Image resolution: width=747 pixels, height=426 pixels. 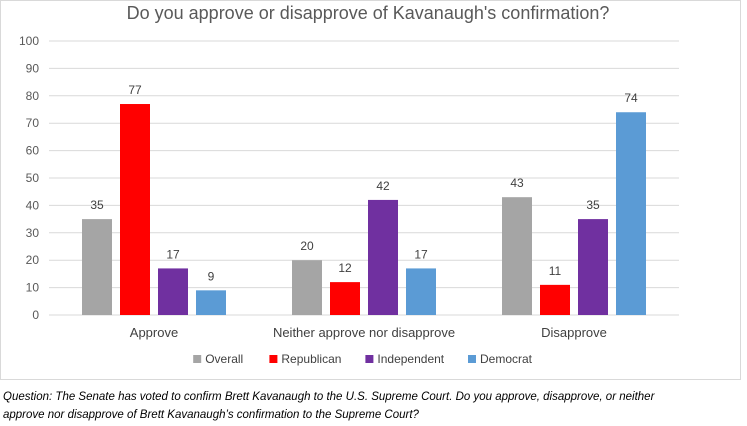 I want to click on y-tick-label: 50, so click(x=33, y=178).